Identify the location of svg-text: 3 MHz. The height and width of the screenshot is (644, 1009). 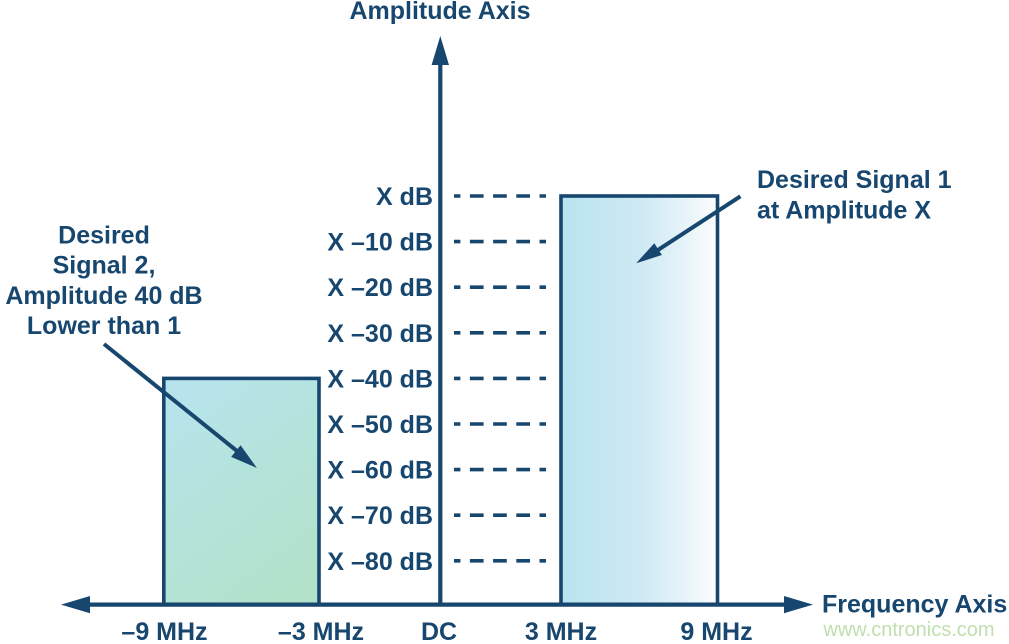
(561, 631).